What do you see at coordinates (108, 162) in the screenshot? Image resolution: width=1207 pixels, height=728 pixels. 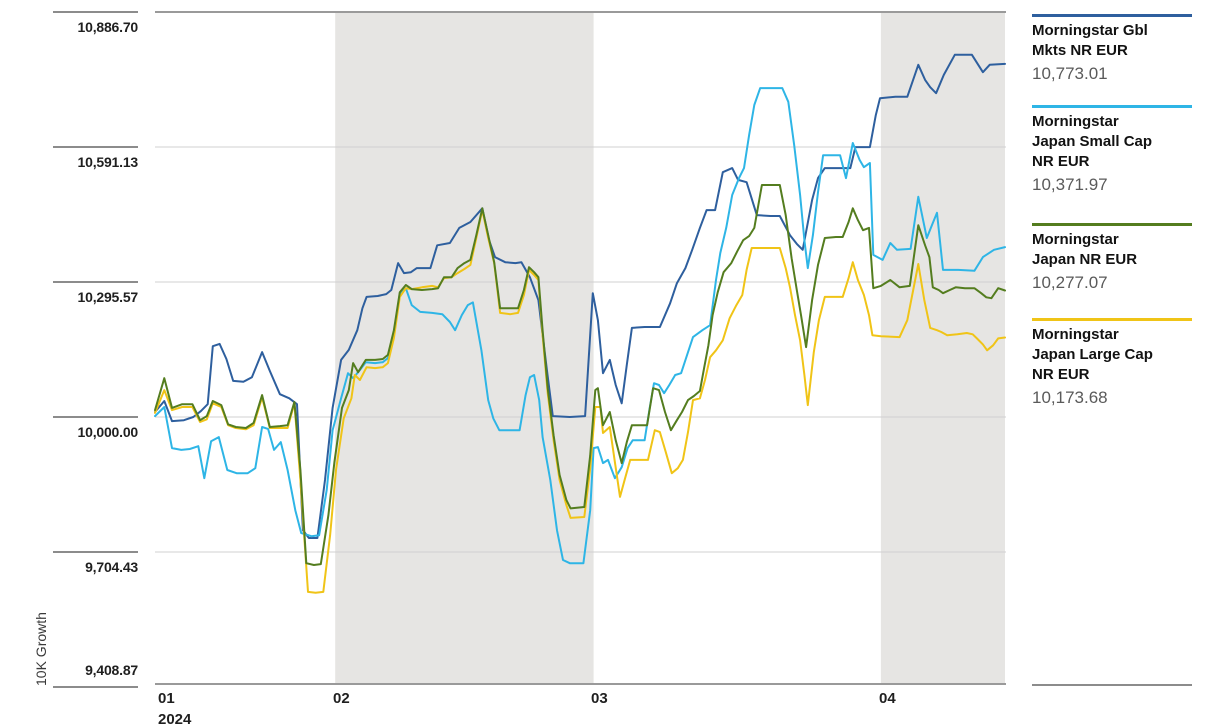 I see `y-axis-tick-label: 10,591.13` at bounding box center [108, 162].